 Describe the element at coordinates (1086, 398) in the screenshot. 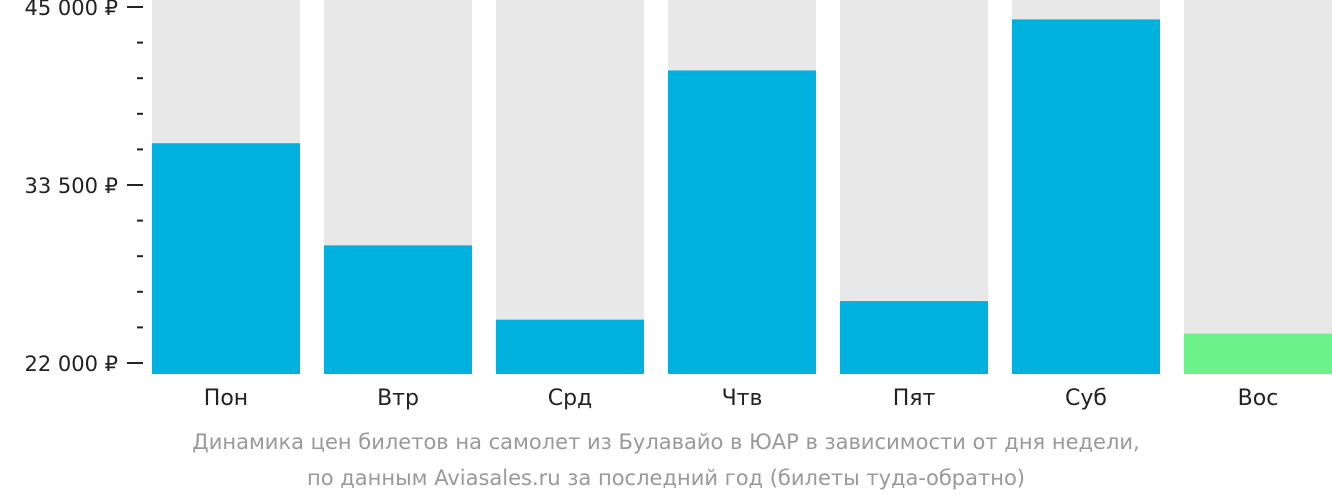

I see `x-tick-label: Суб` at that location.